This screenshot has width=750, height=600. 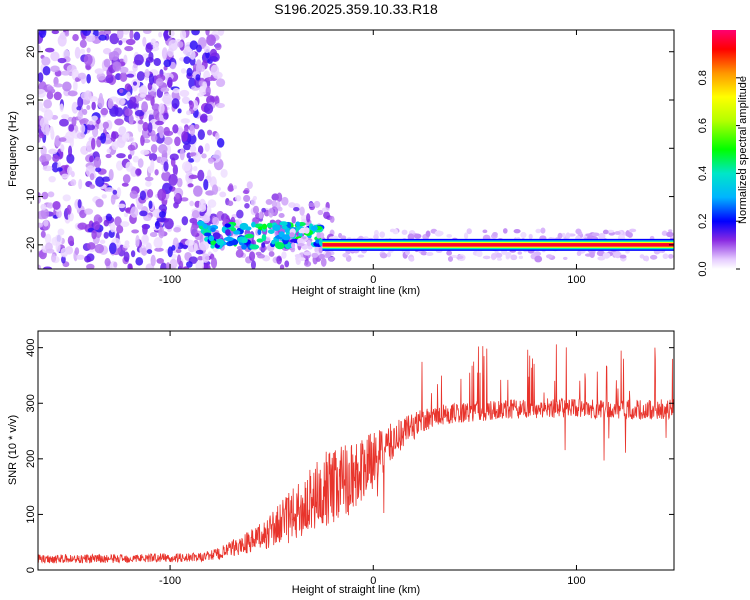 I want to click on spectrogram-ytick-label: -10, so click(x=31, y=197).